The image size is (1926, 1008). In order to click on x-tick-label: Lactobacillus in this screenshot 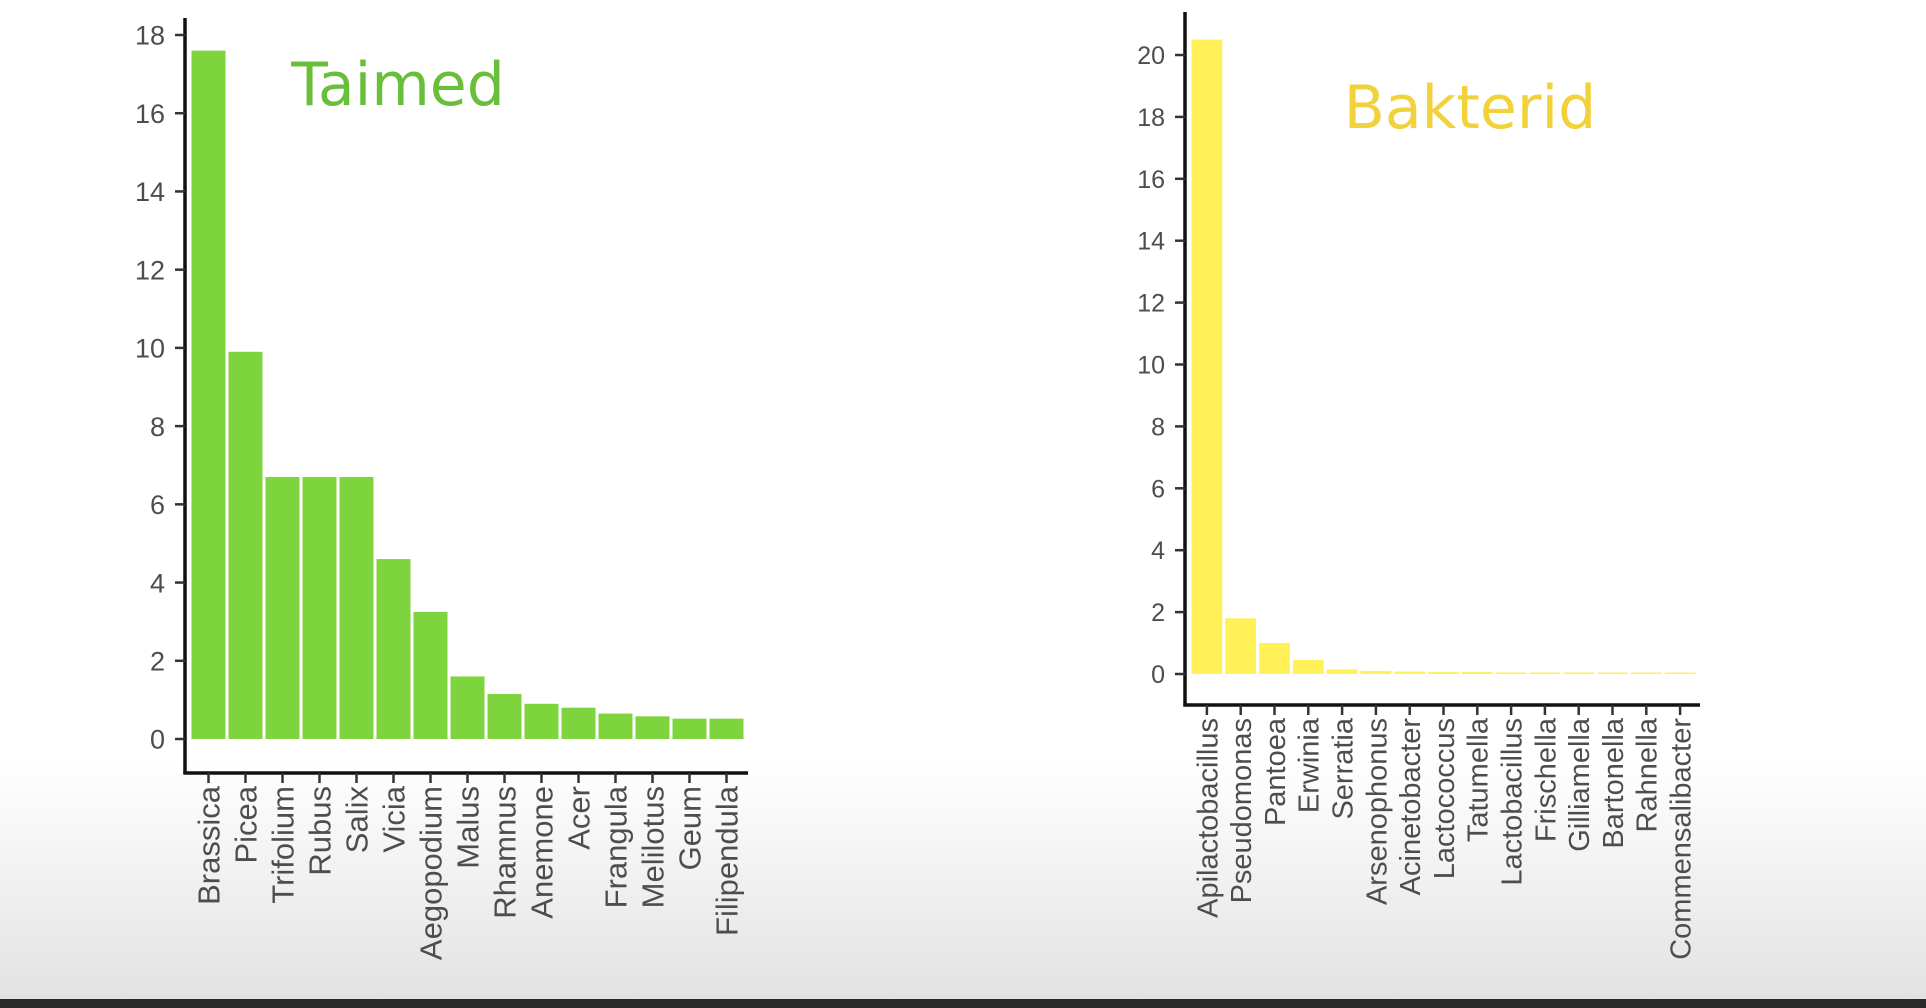, I will do `click(1513, 802)`.